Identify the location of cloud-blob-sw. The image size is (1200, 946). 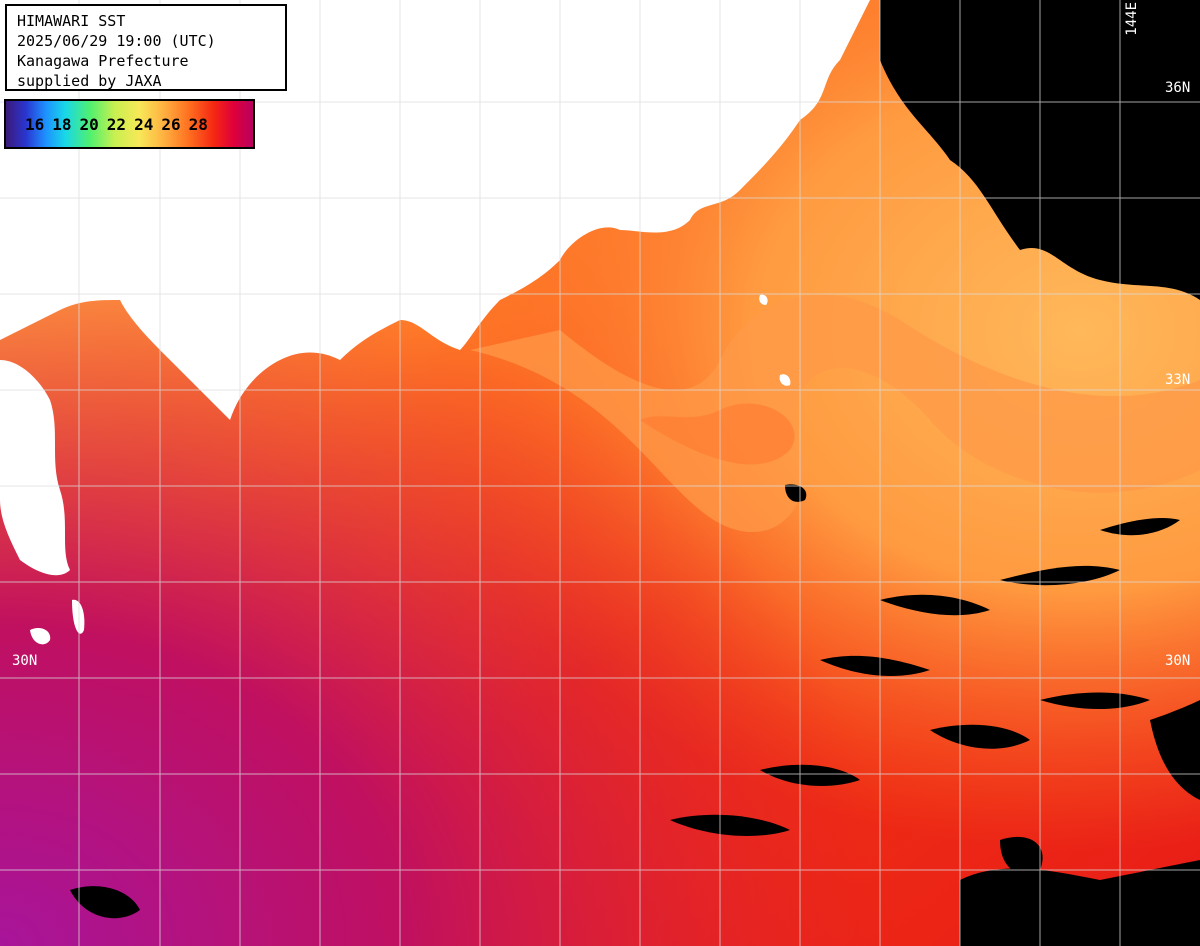
(105, 902).